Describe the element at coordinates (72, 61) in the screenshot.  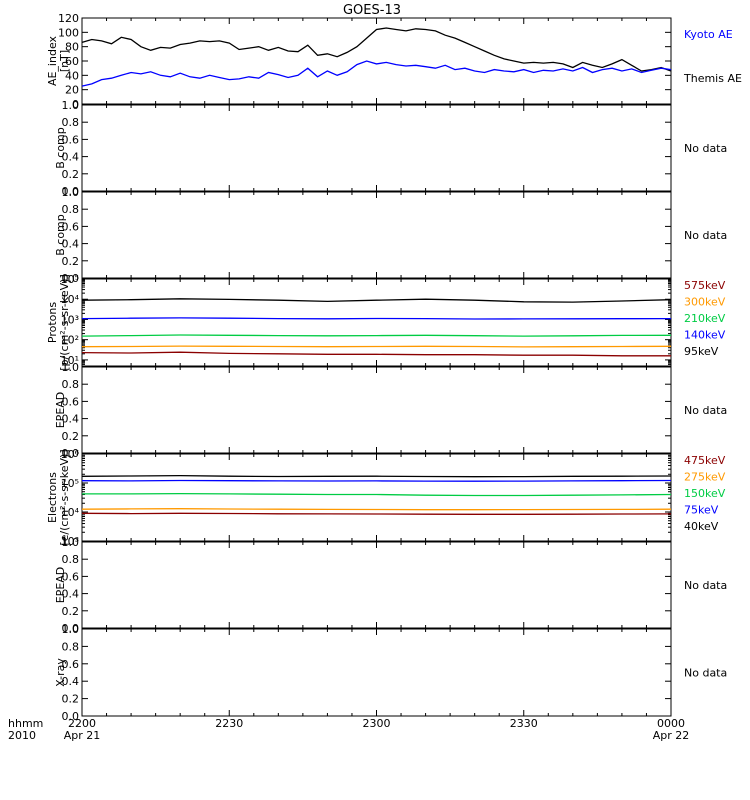
I see `y-tick-label: 60` at that location.